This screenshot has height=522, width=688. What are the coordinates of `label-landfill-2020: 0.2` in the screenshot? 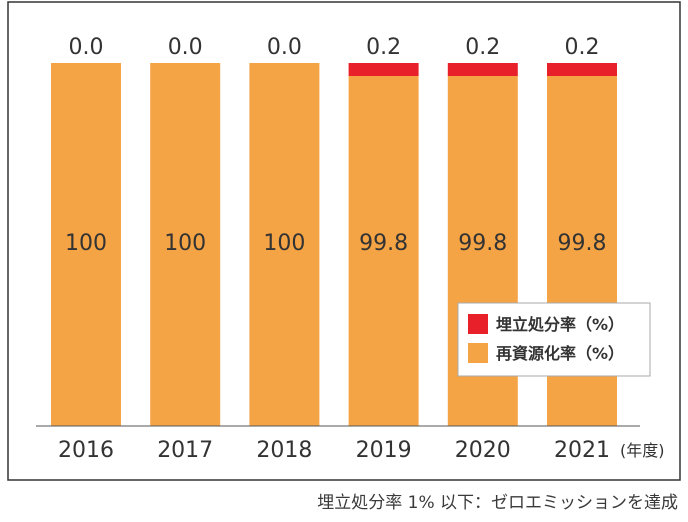 It's located at (482, 47).